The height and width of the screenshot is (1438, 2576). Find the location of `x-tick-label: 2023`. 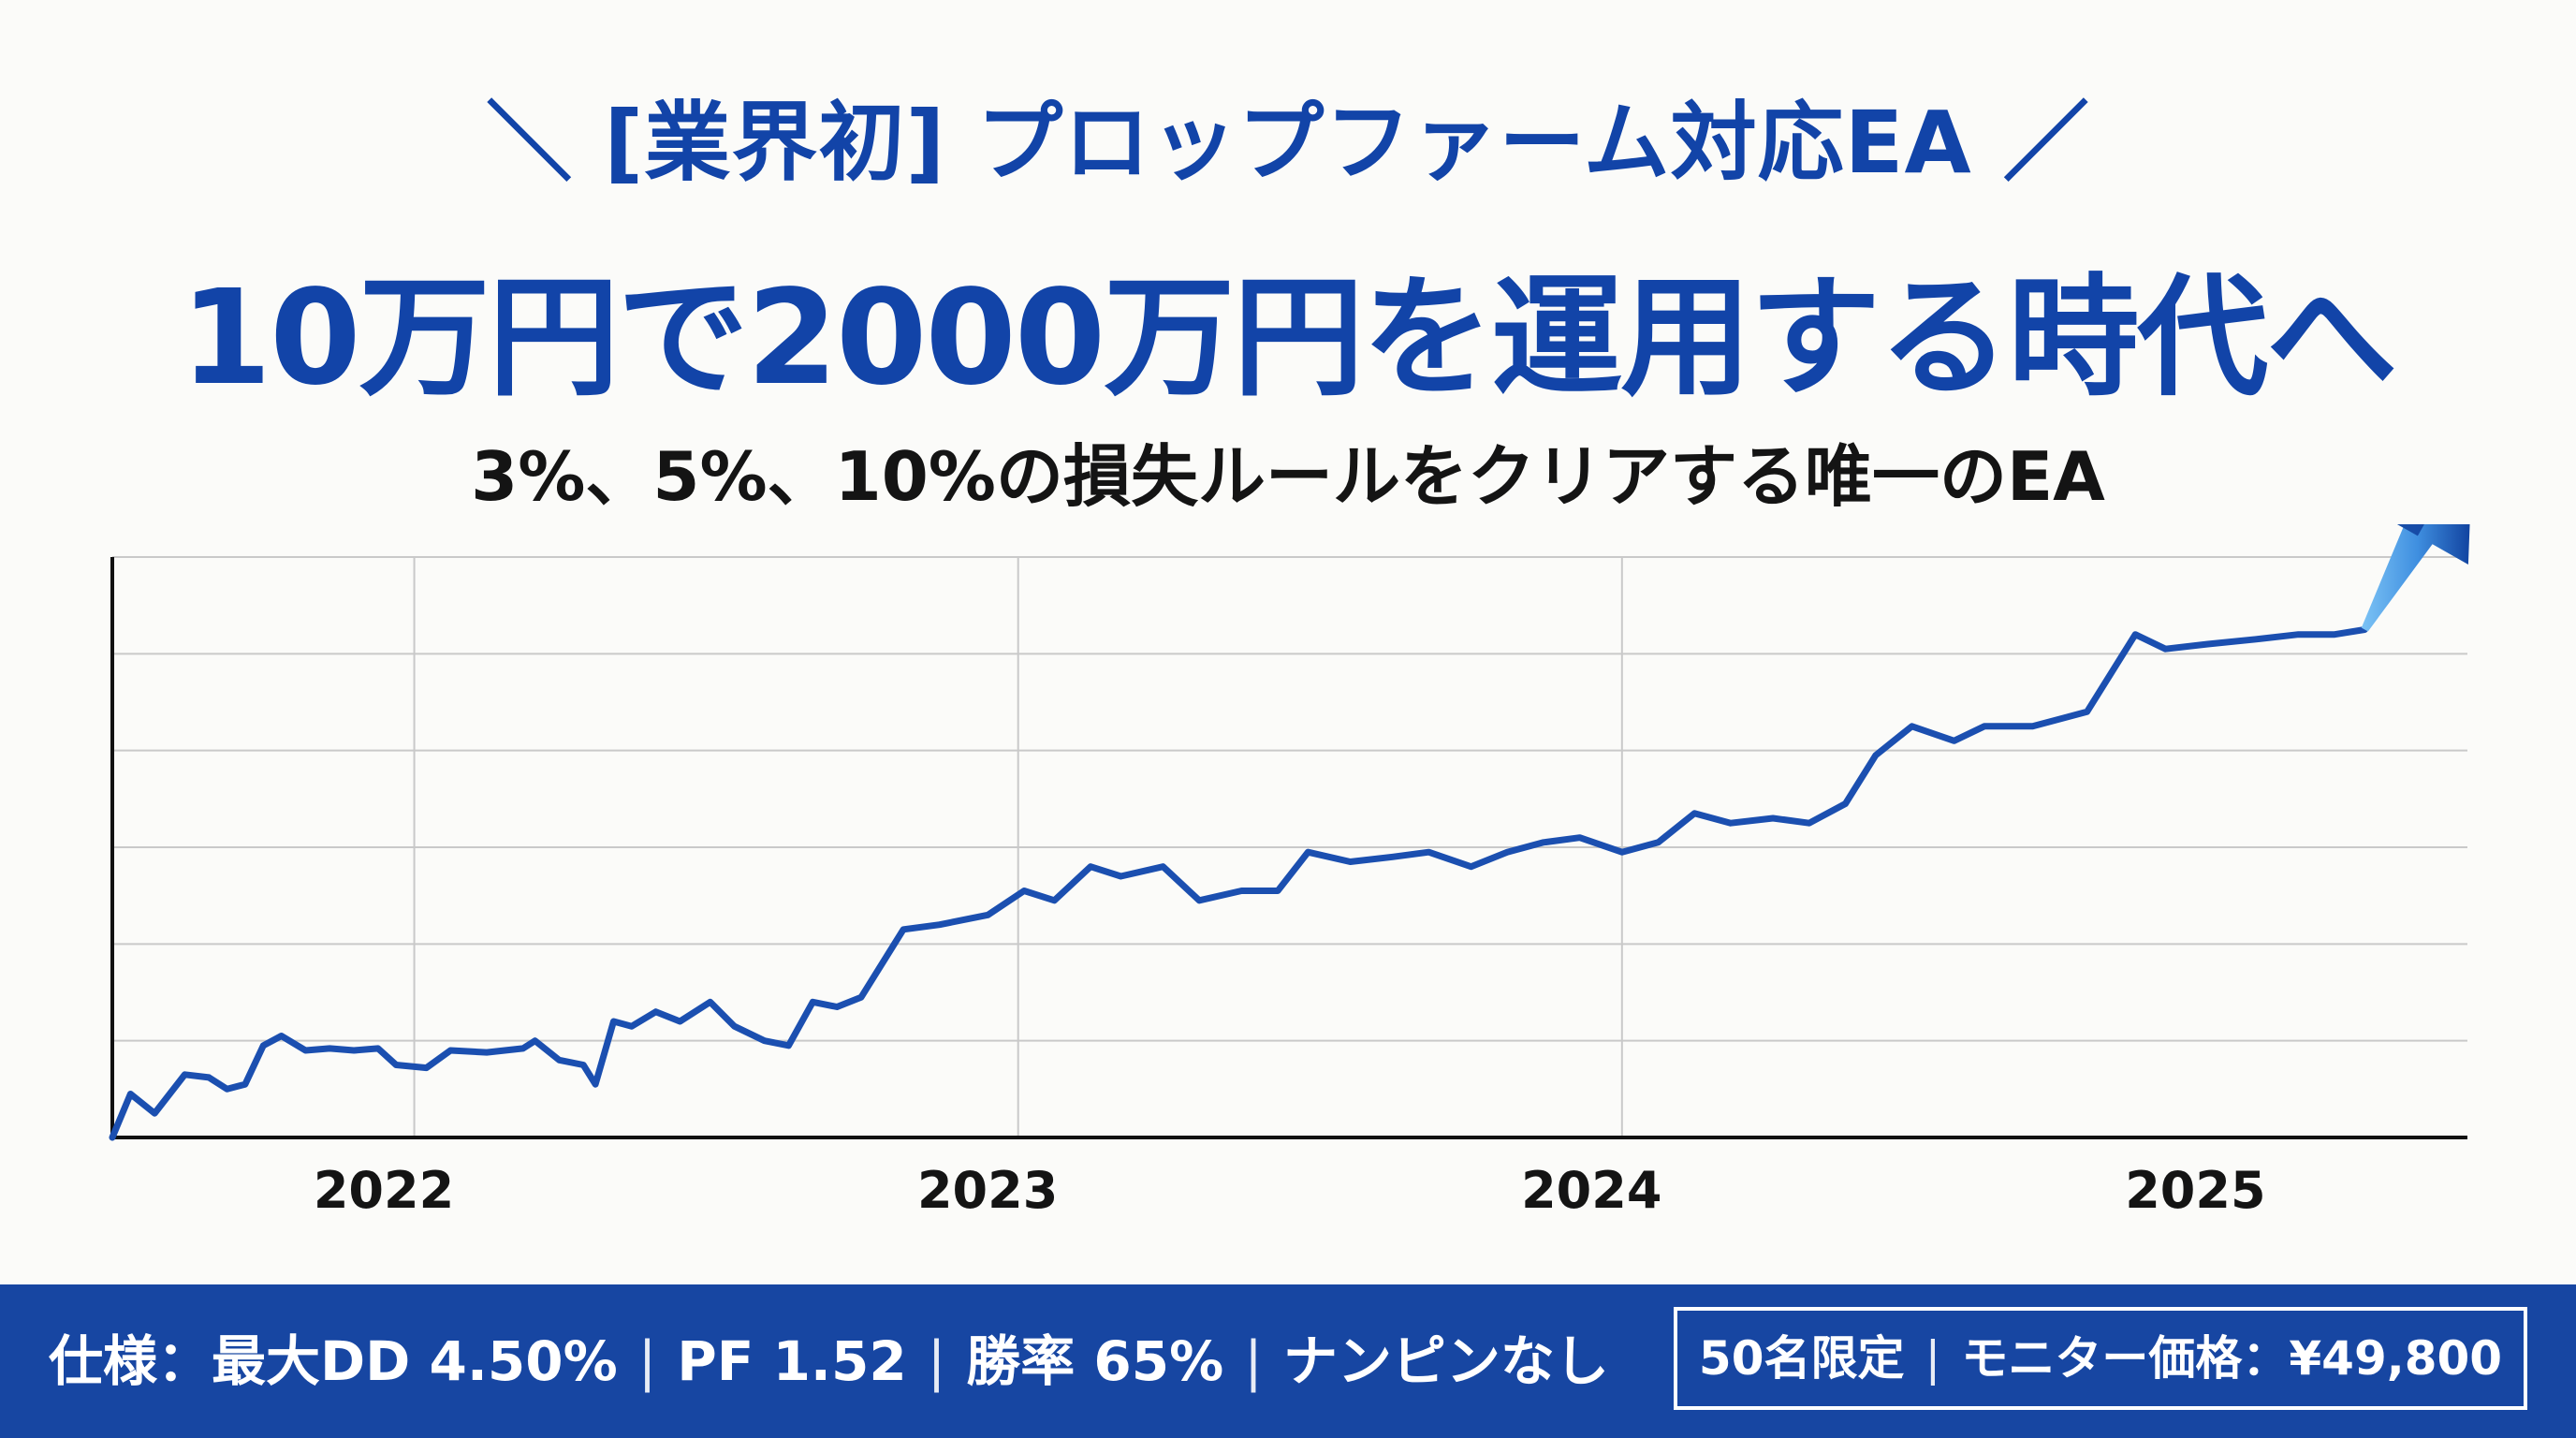

x-tick-label: 2023 is located at coordinates (987, 1190).